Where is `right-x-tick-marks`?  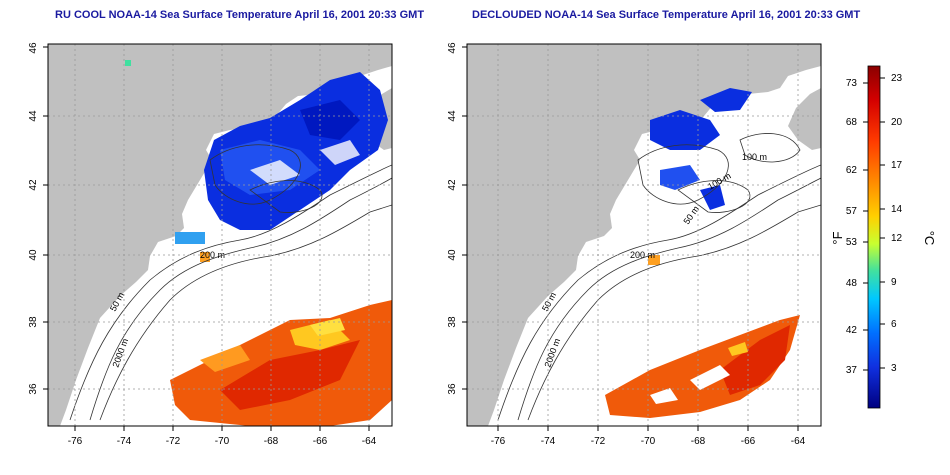
right-x-tick-marks is located at coordinates (648, 428).